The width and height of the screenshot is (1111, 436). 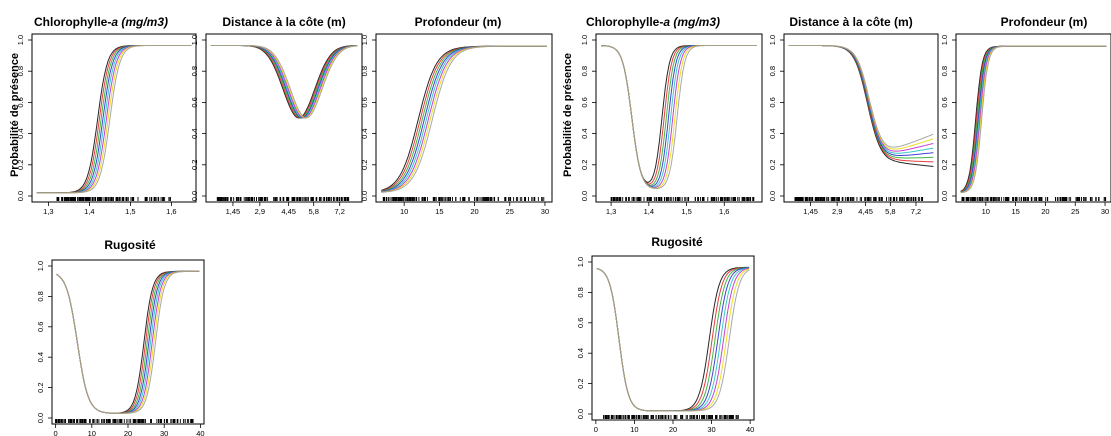 What do you see at coordinates (233, 211) in the screenshot?
I see `x-tick-label: 1,45` at bounding box center [233, 211].